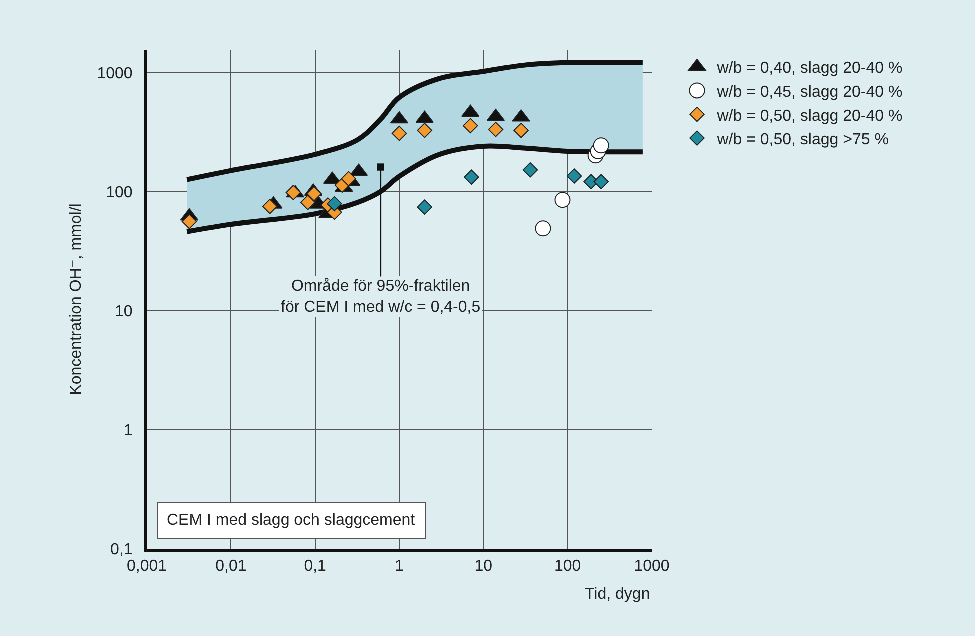  I want to click on x-tick-label: 100, so click(568, 567).